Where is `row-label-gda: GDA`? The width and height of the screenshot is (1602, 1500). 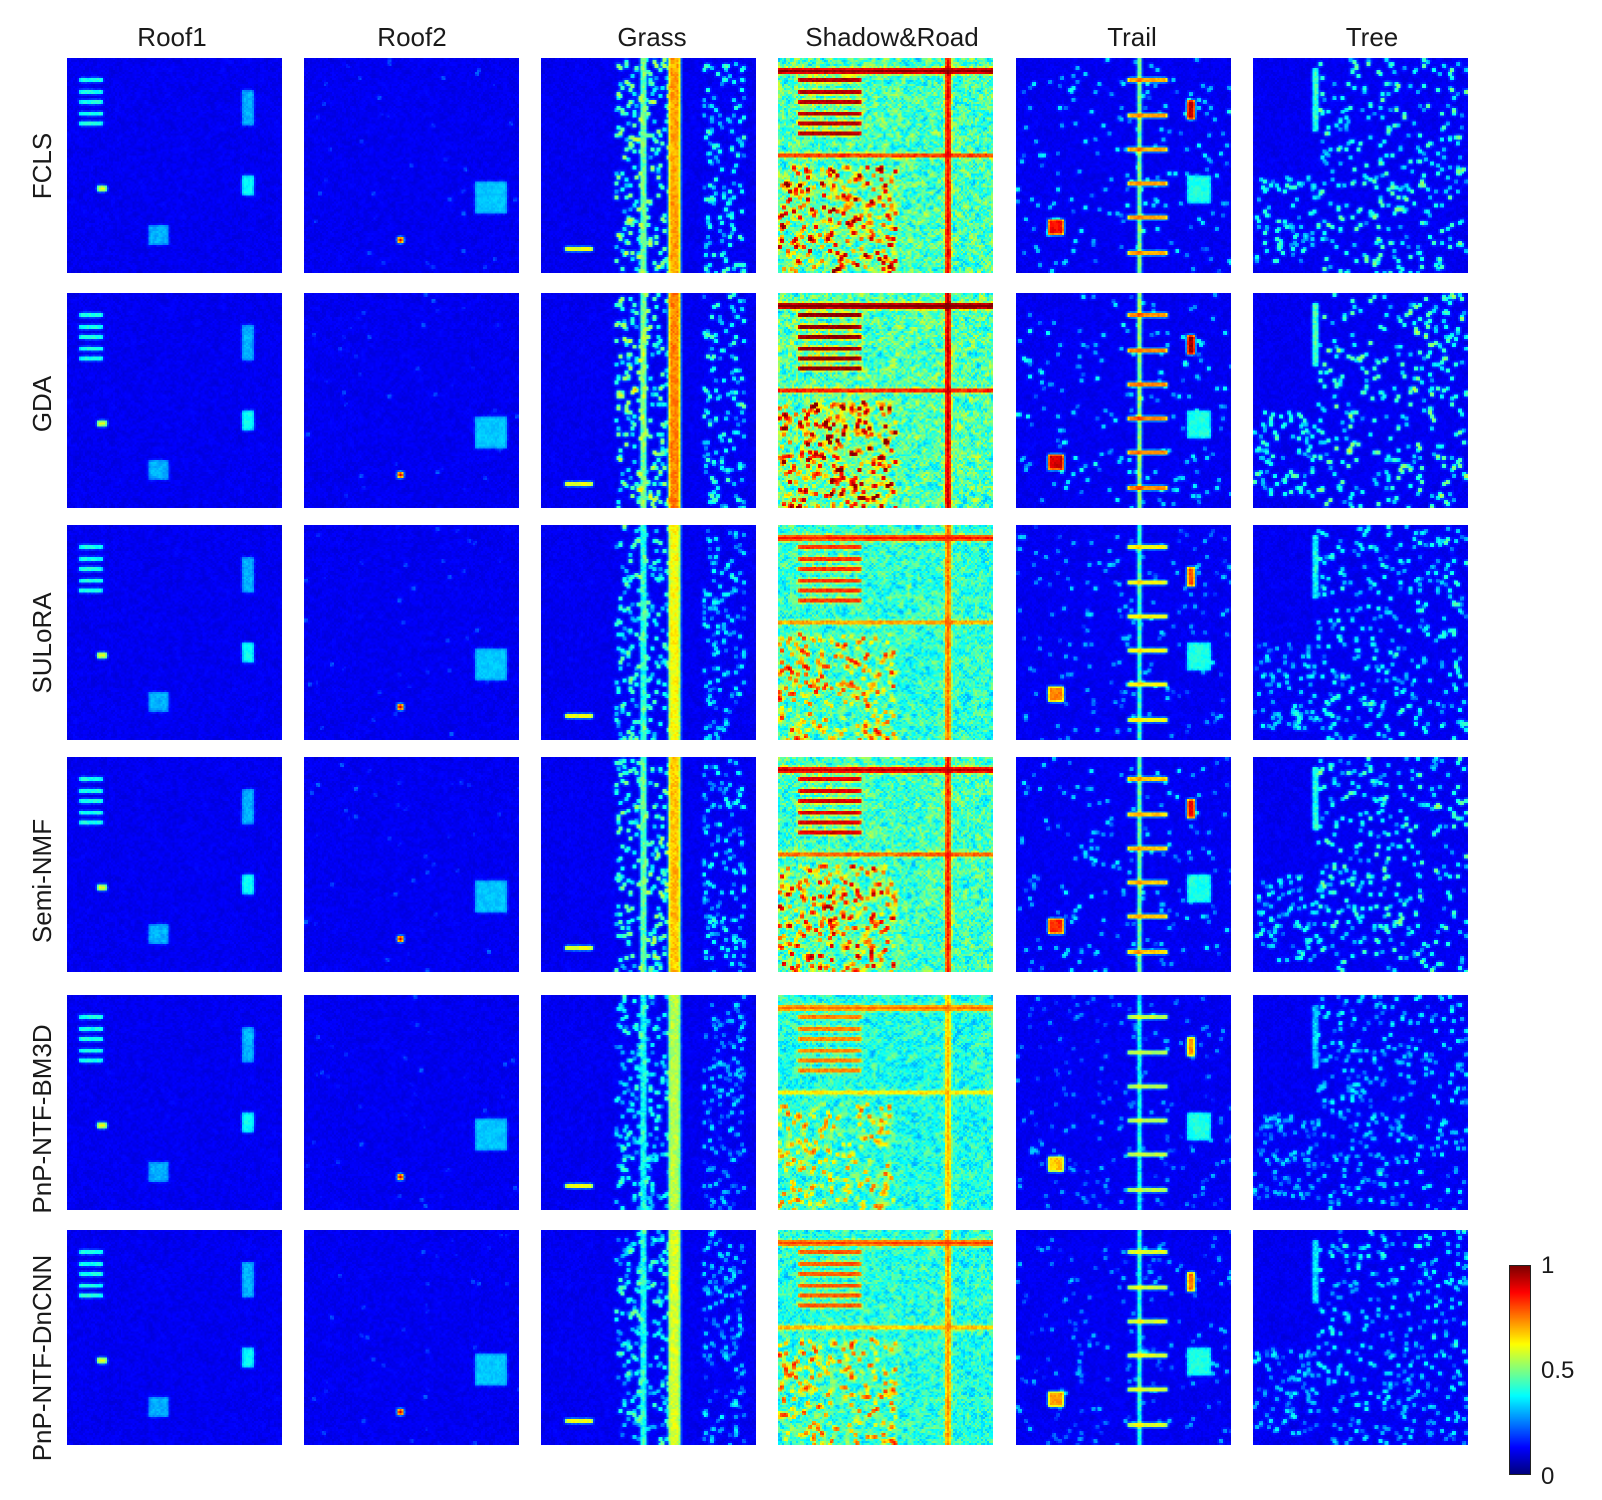
row-label-gda: GDA is located at coordinates (42, 404).